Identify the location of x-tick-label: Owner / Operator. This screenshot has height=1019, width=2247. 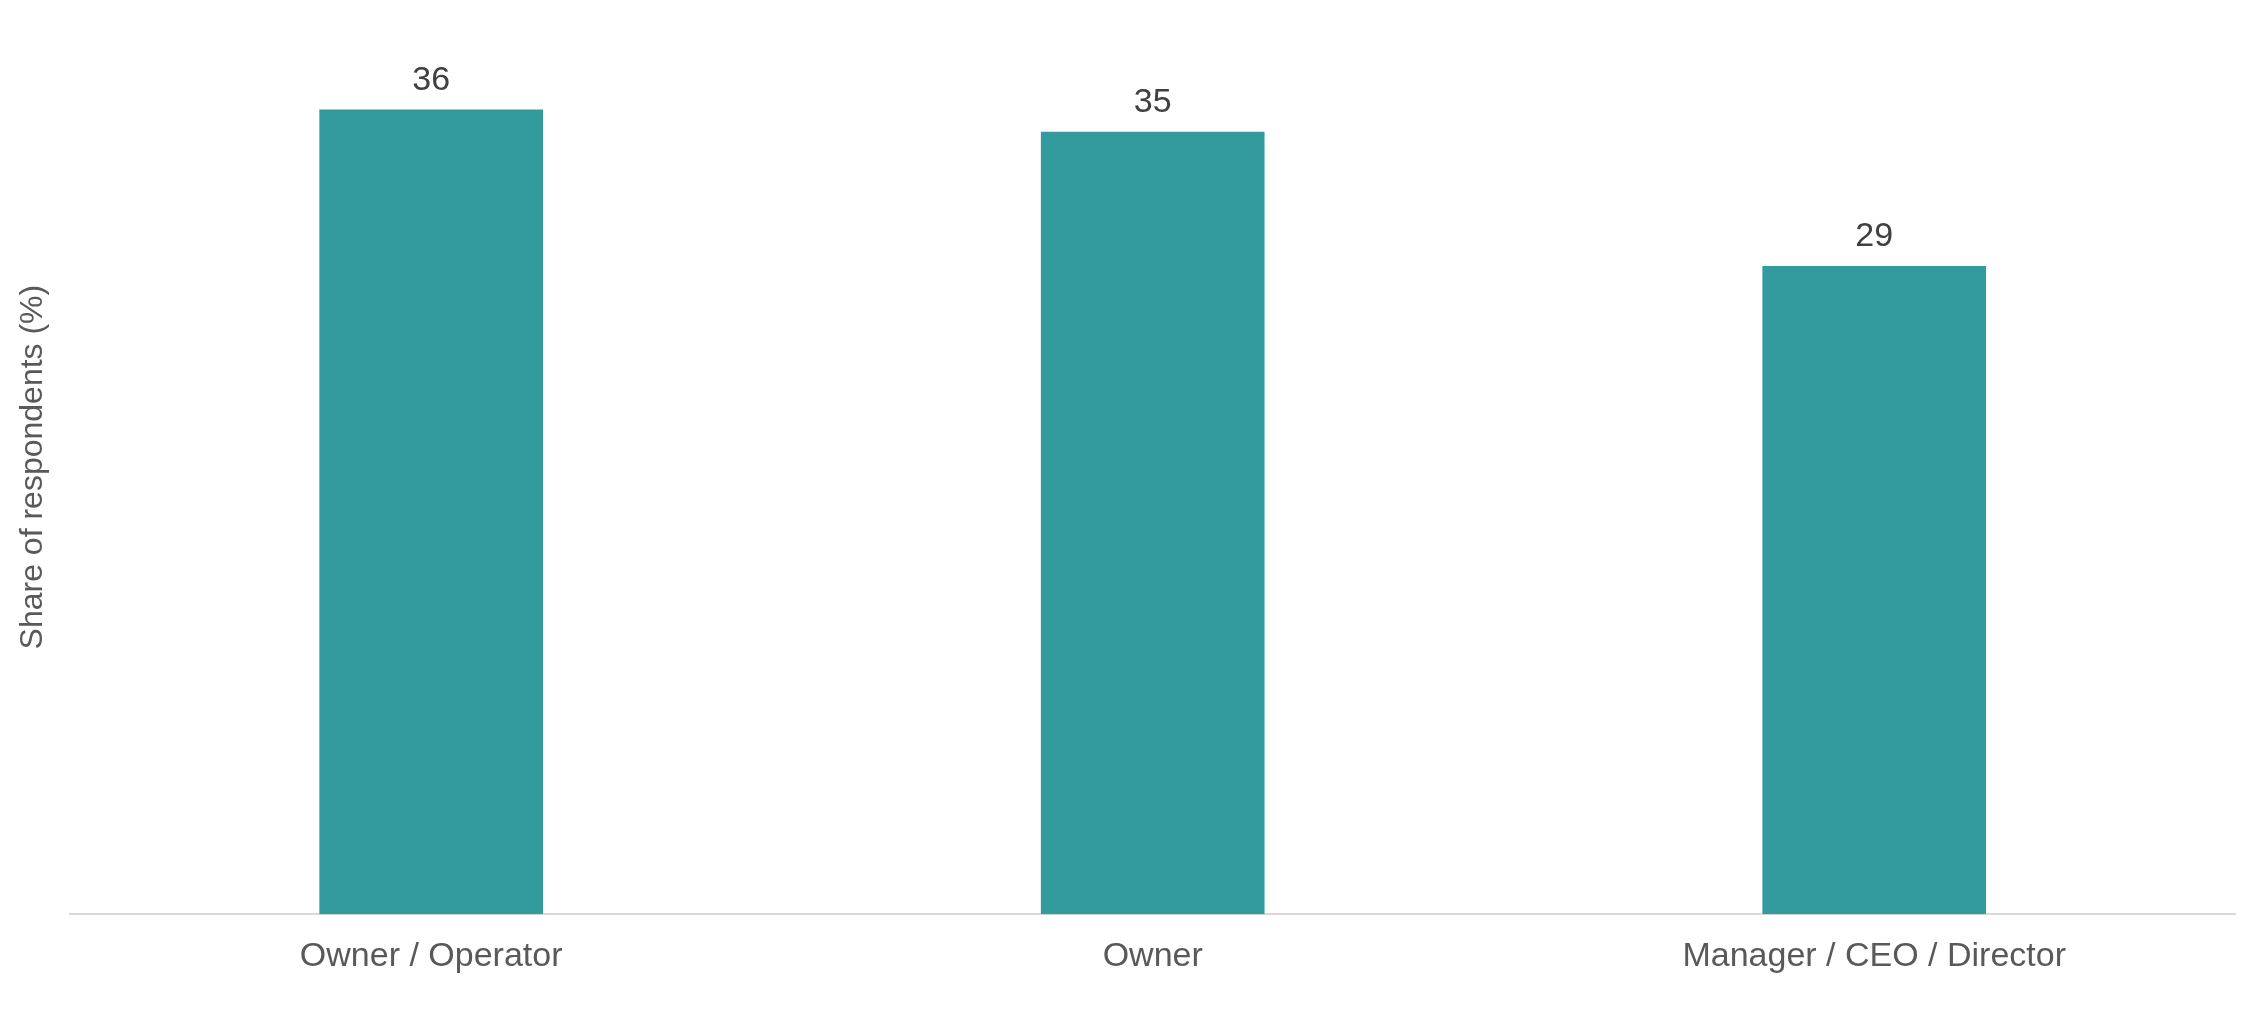
(431, 953).